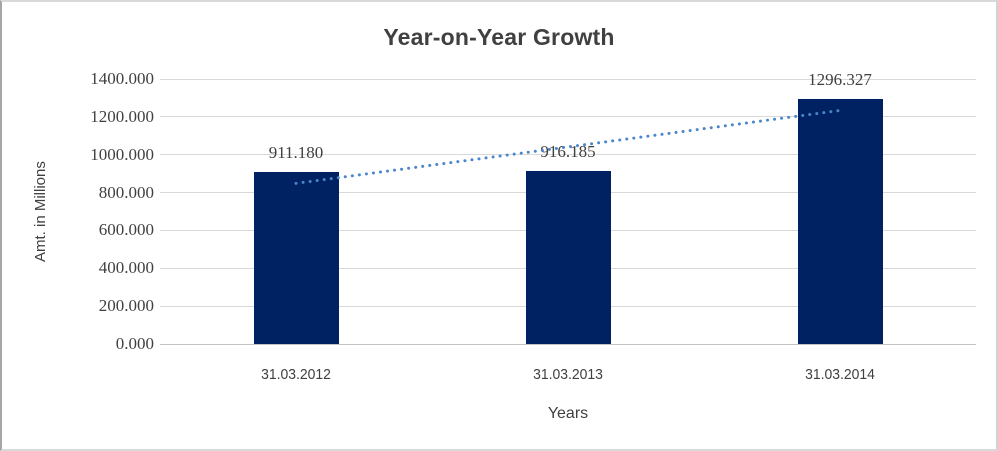 This screenshot has width=998, height=451. What do you see at coordinates (126, 306) in the screenshot?
I see `y-tick-label: 200.000` at bounding box center [126, 306].